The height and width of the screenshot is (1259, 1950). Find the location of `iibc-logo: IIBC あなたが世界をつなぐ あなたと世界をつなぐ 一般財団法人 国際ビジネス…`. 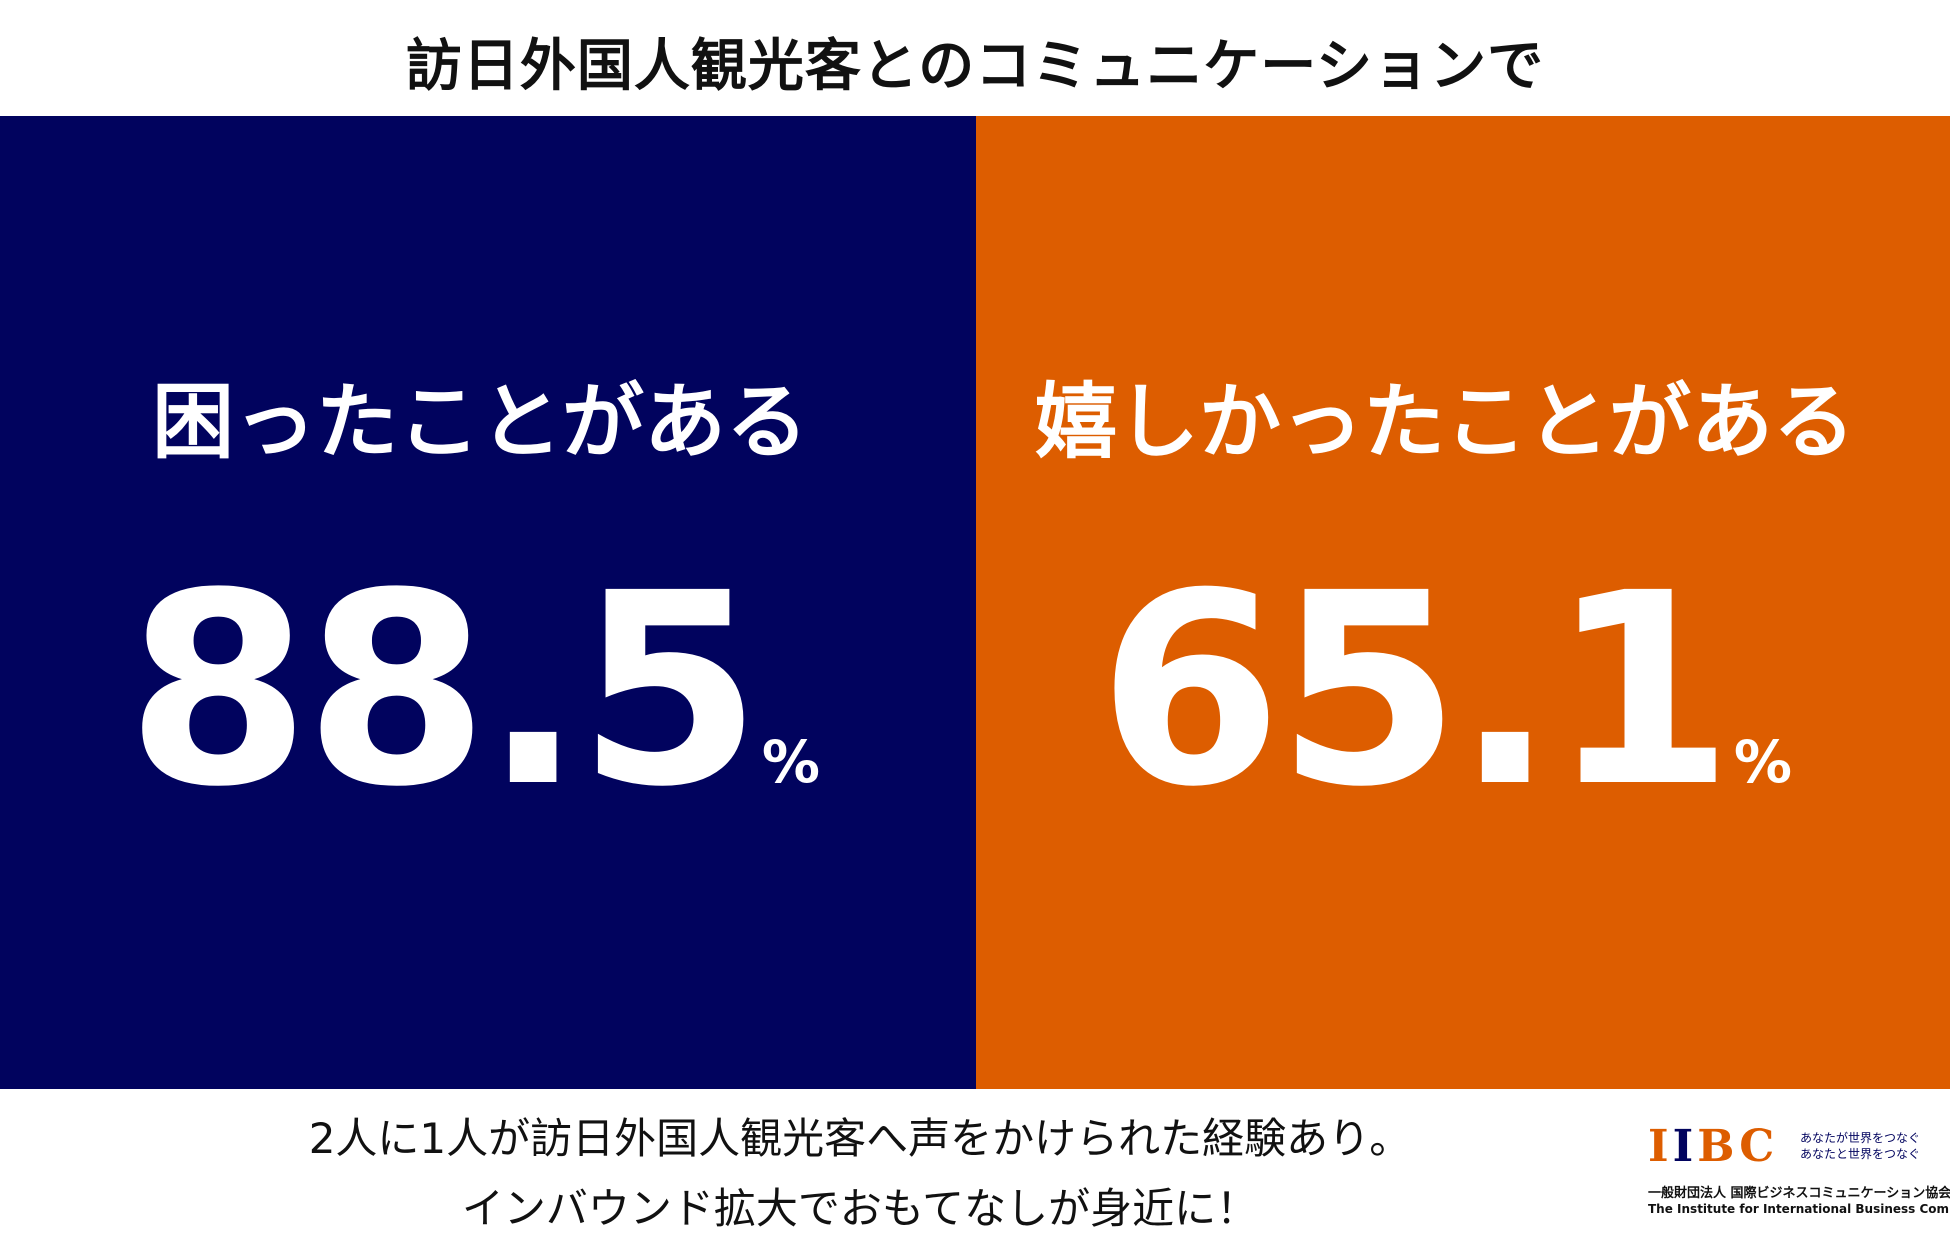

iibc-logo: IIBC あなたが世界をつなぐ あなたと世界をつなぐ 一般財団法人 国際ビジネス… is located at coordinates (1799, 1170).